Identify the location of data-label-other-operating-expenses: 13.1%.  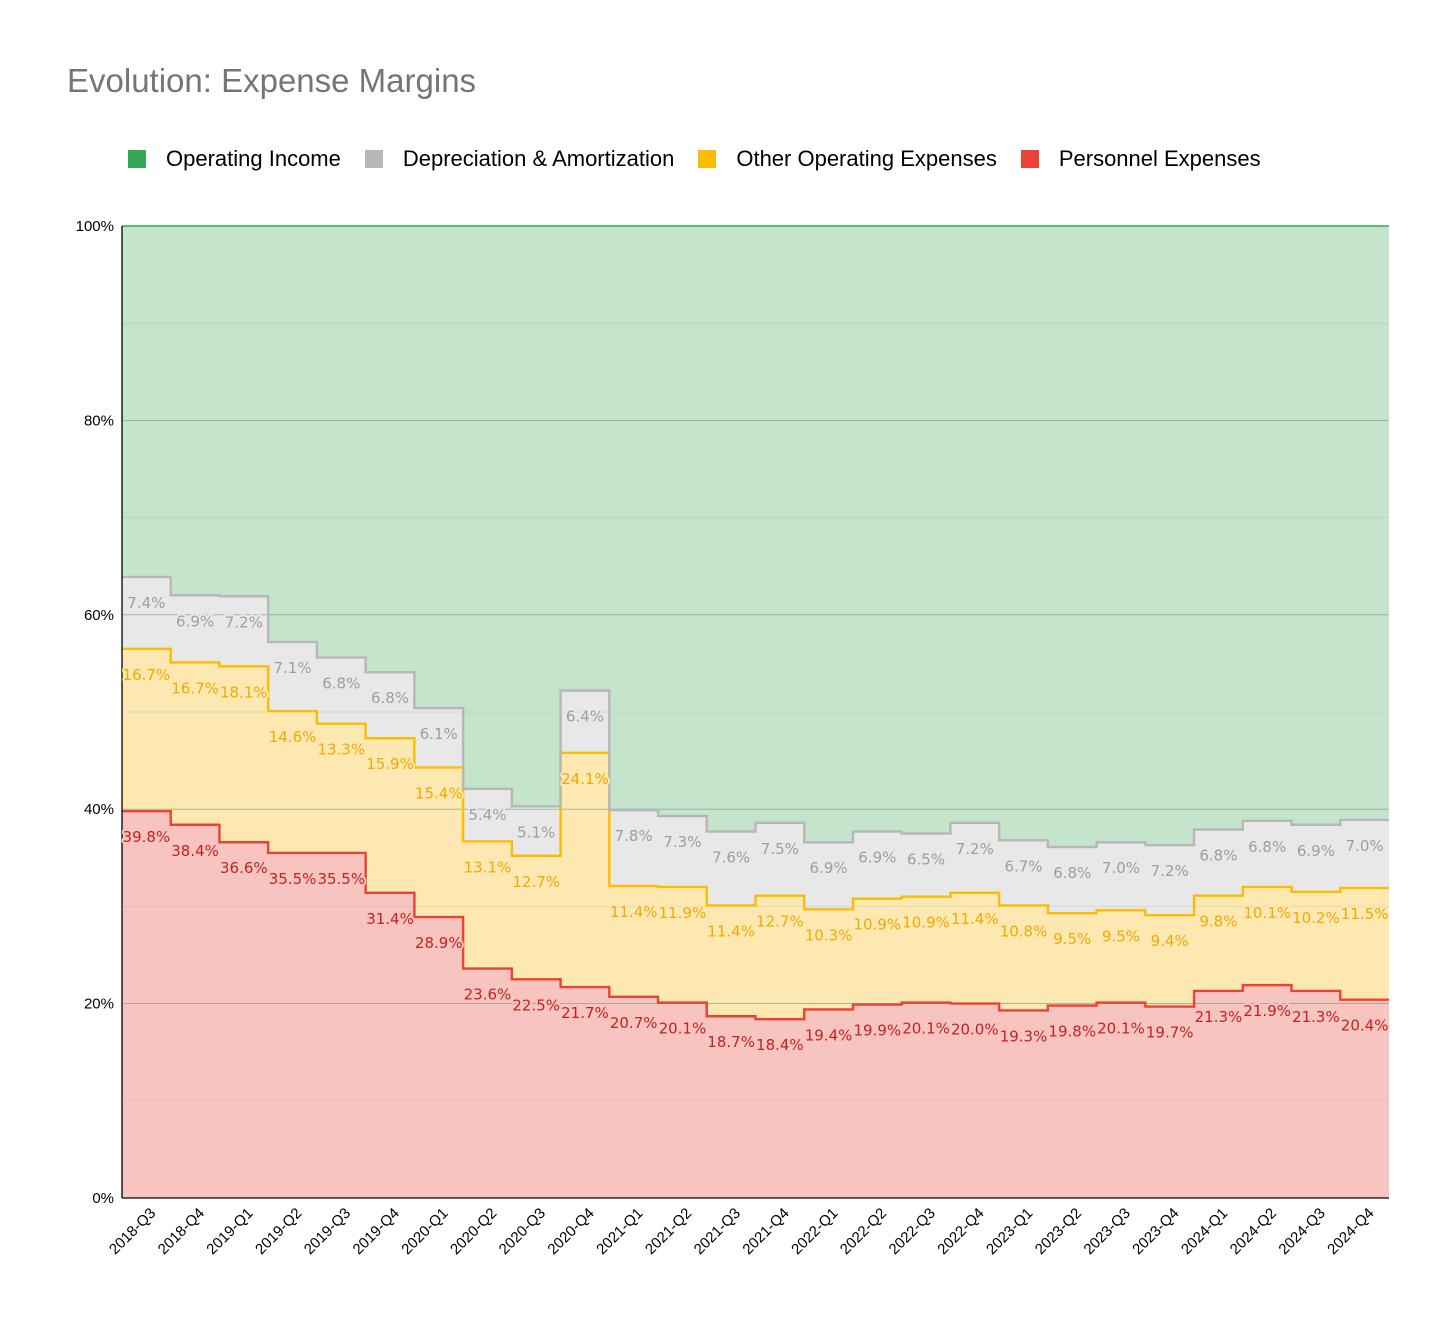
(488, 867).